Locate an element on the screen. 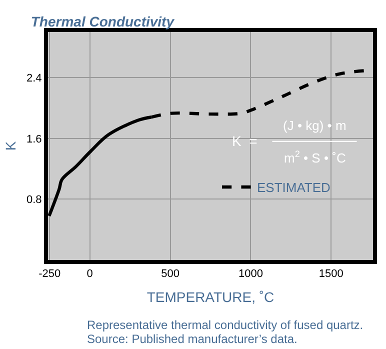  x-axis-title: TEMPERATURE, ˚C is located at coordinates (210, 297).